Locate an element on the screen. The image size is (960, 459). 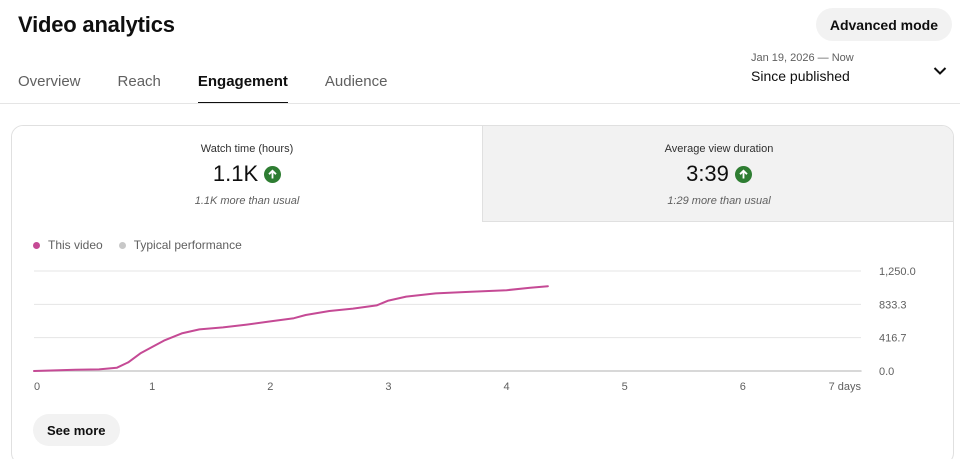
y-tick-label: 0.0 is located at coordinates (886, 372).